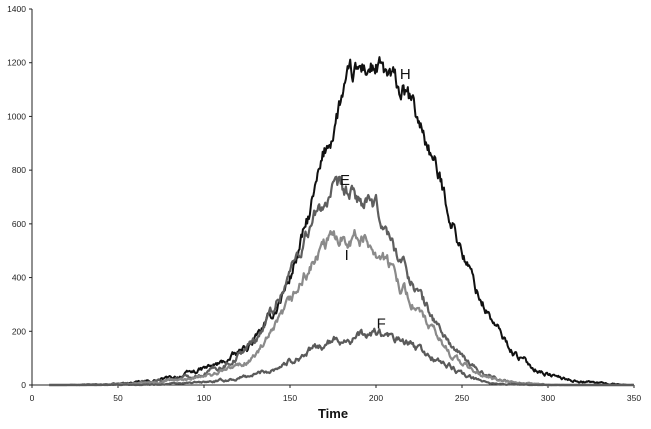  Describe the element at coordinates (16, 63) in the screenshot. I see `y-tick-label: 1200` at that location.